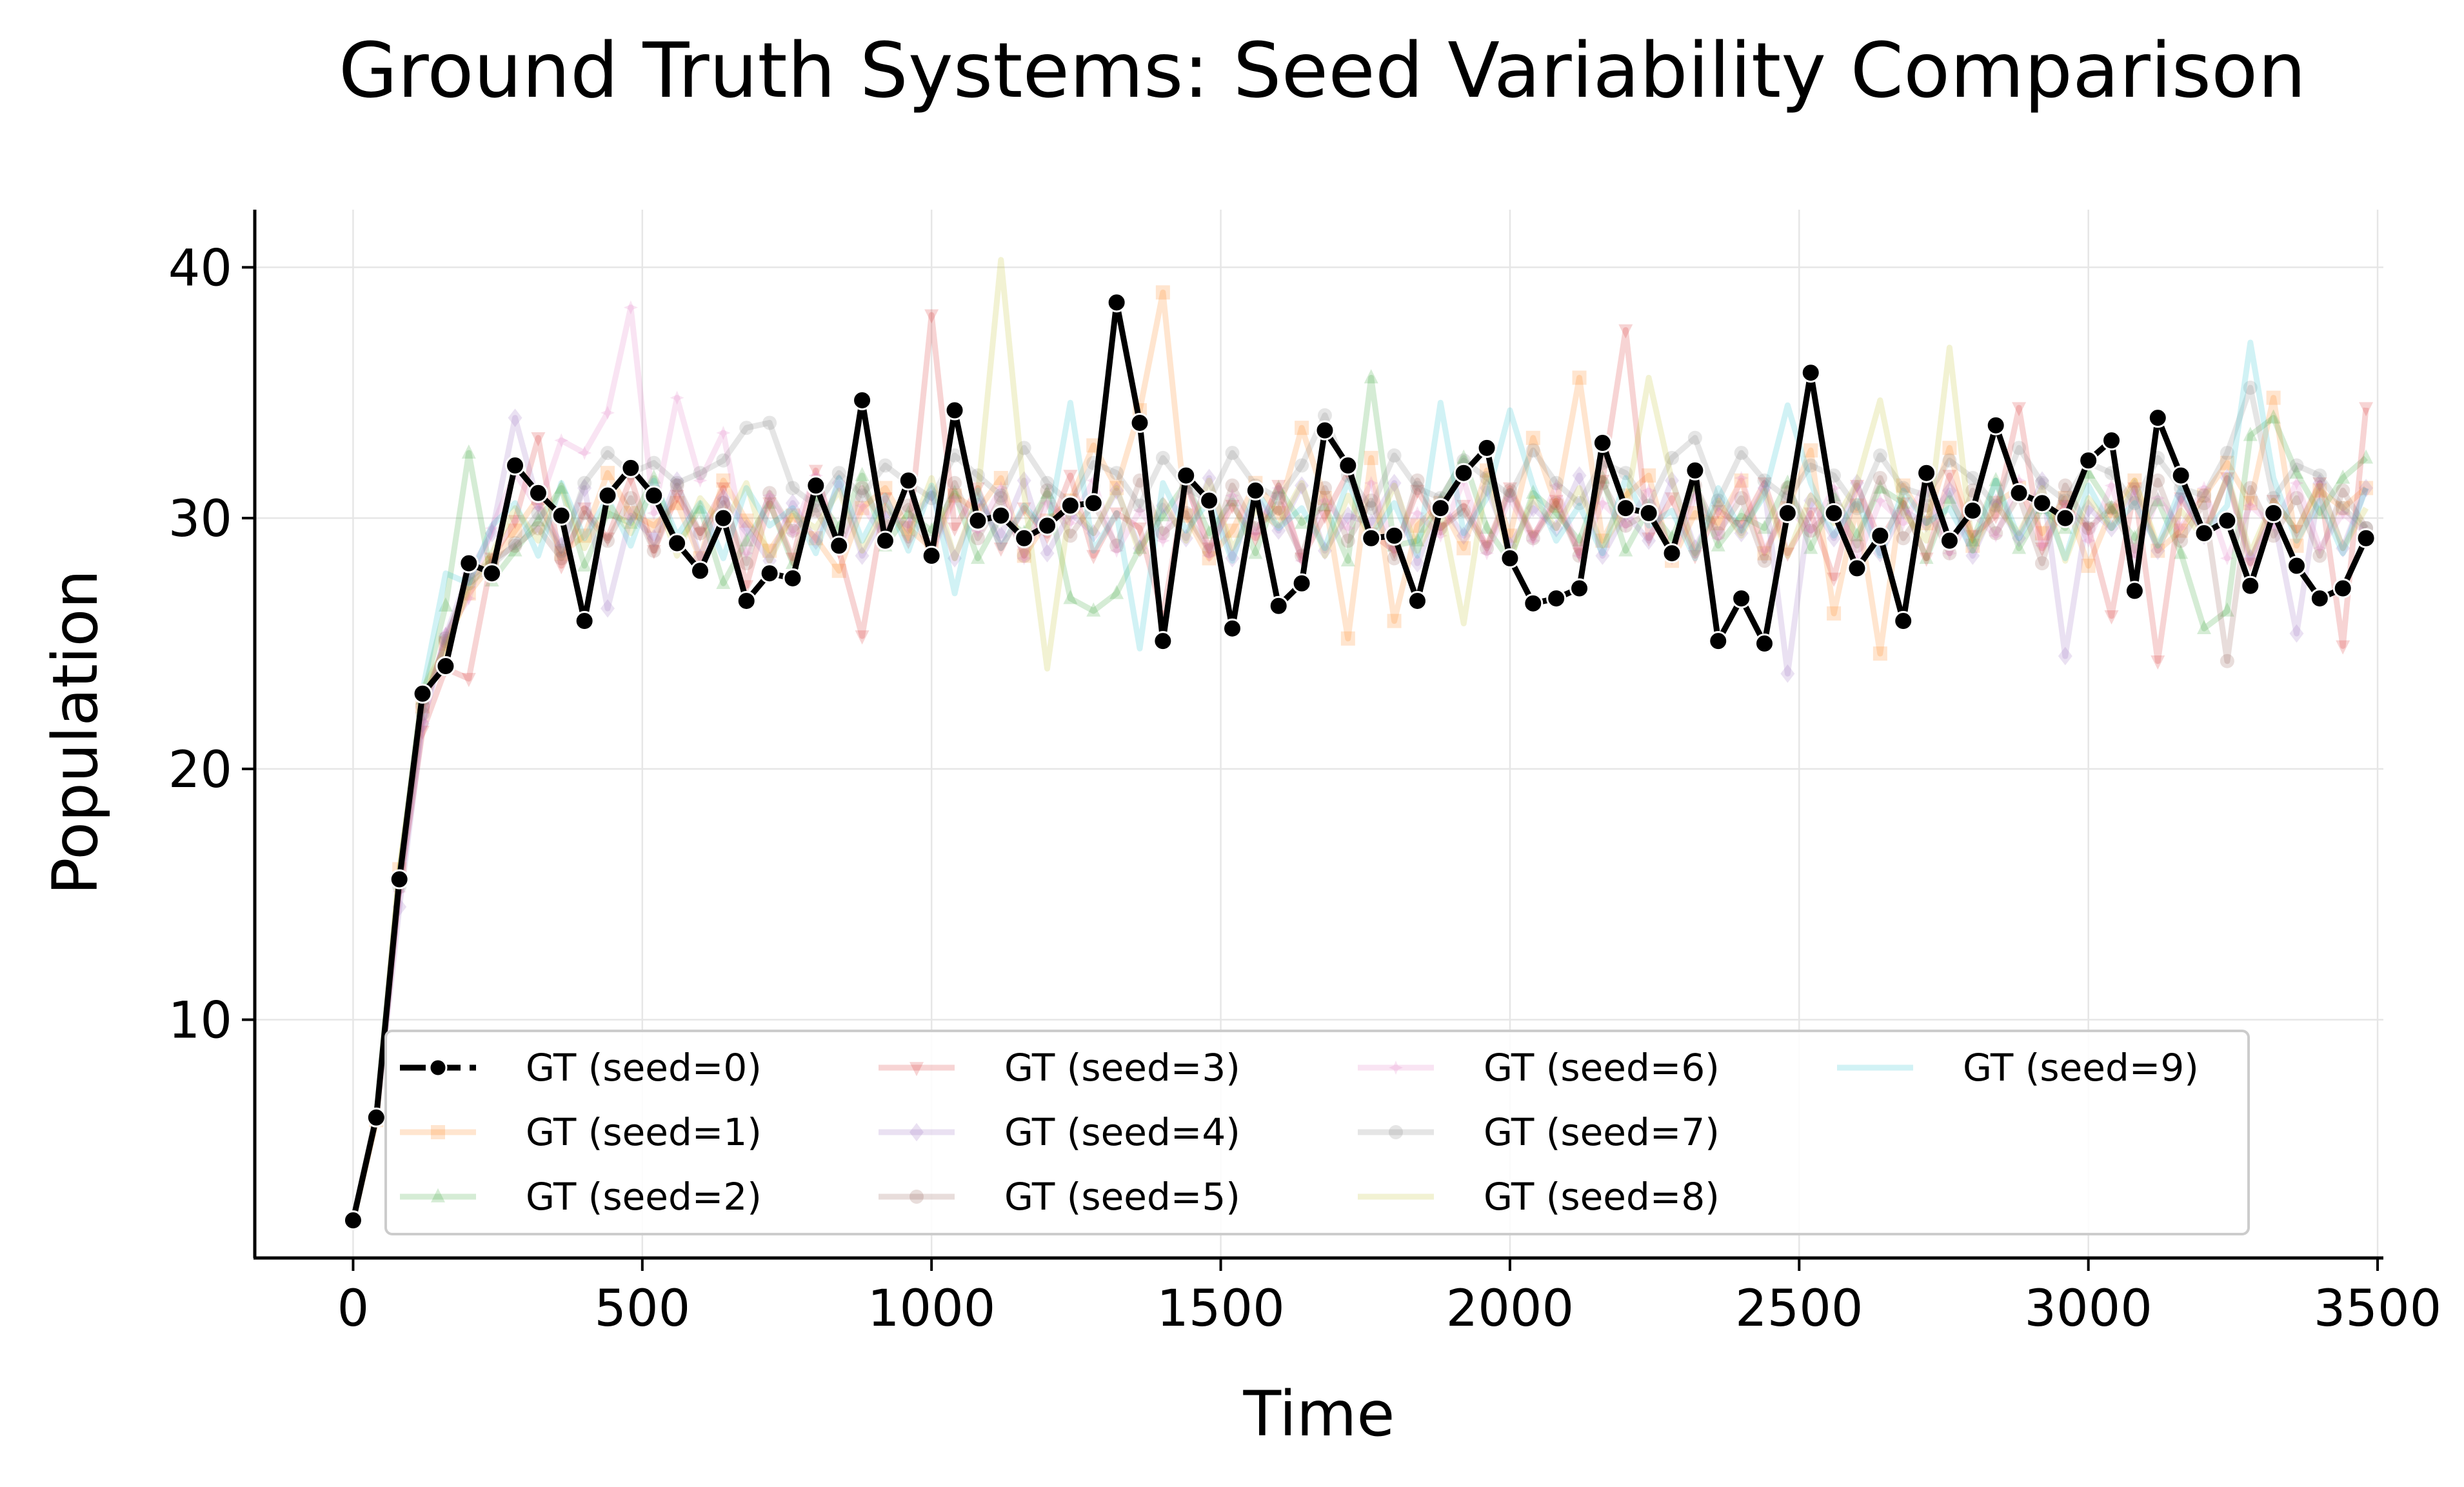 This screenshot has height=1487, width=2464. What do you see at coordinates (1122, 1068) in the screenshot?
I see `legend-label: GT (seed=3)` at bounding box center [1122, 1068].